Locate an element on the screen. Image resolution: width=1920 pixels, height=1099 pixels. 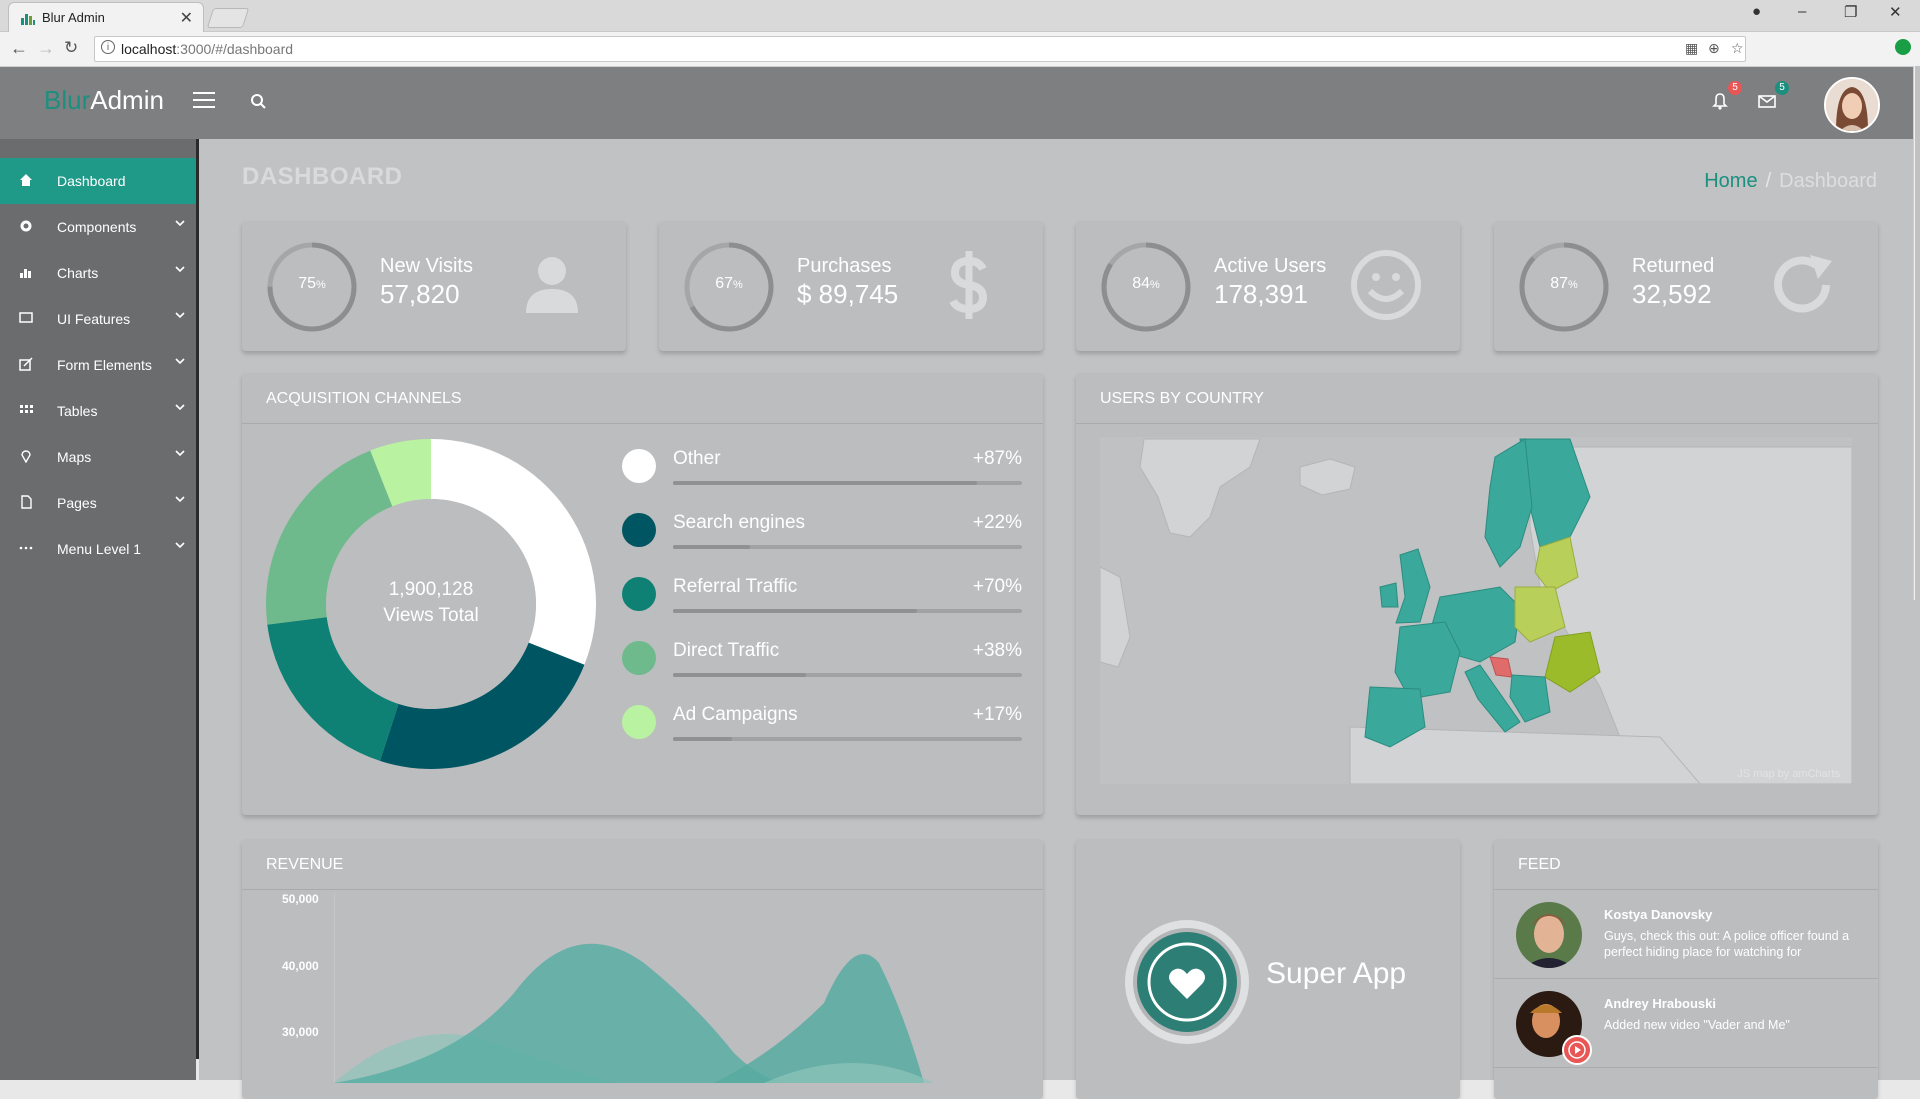
grid-icon is located at coordinates (26, 409).